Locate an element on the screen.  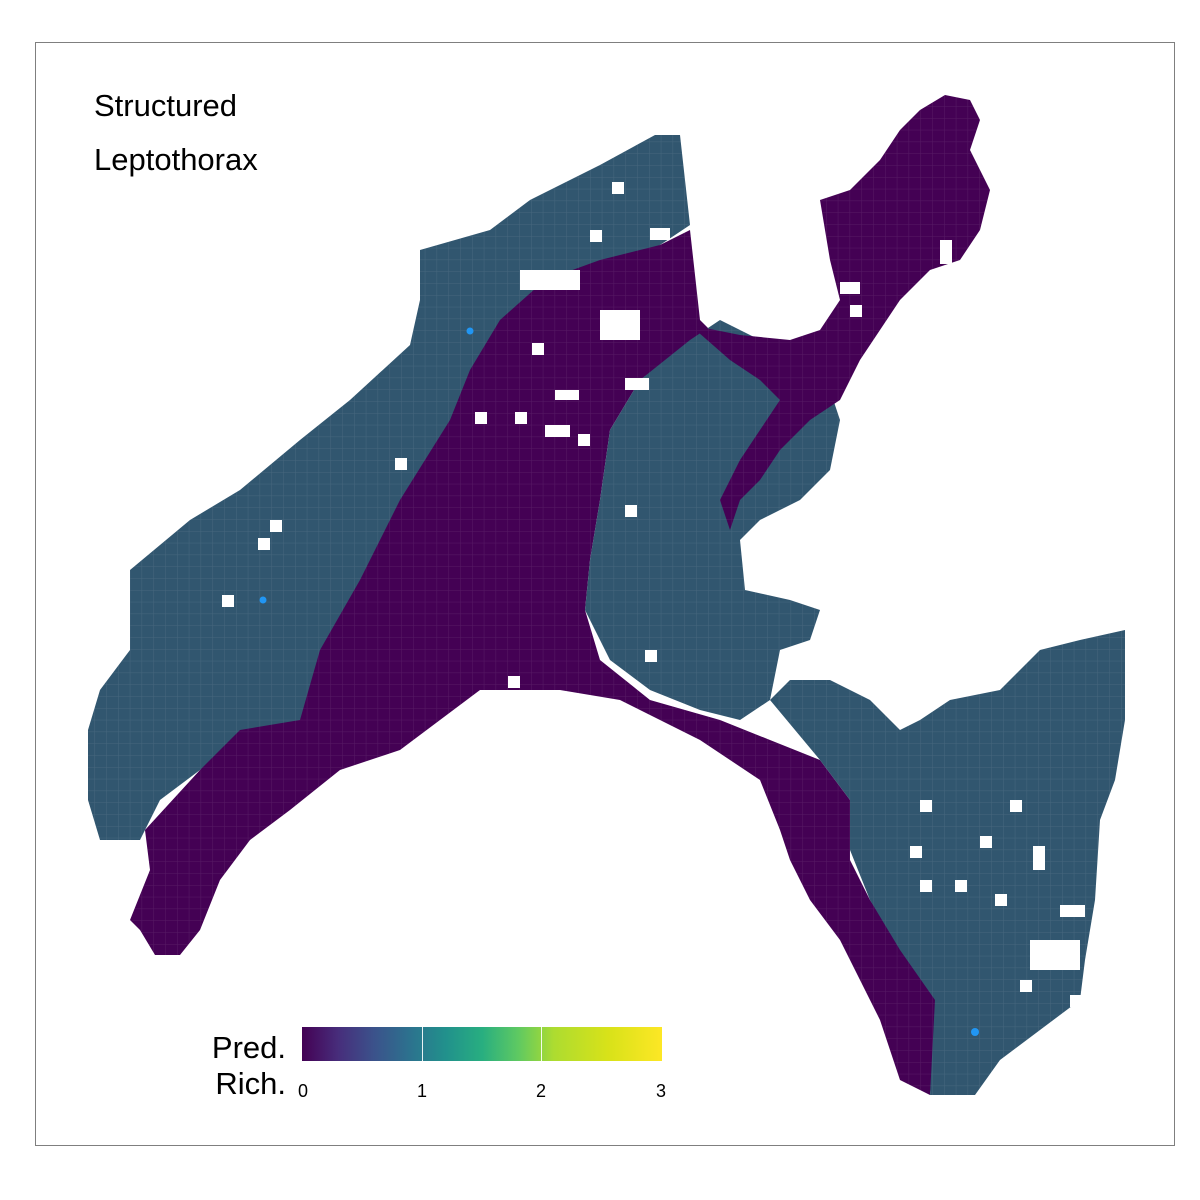
legend-title-line-1: Pred. is located at coordinates (248, 1047).